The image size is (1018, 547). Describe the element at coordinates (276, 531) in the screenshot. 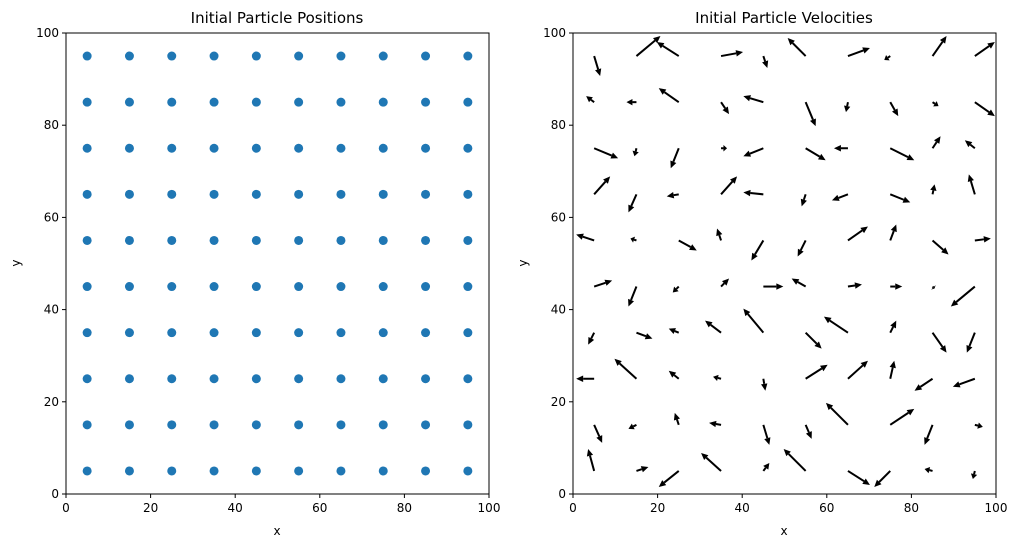

I see `positions-x-axis-label: x` at that location.